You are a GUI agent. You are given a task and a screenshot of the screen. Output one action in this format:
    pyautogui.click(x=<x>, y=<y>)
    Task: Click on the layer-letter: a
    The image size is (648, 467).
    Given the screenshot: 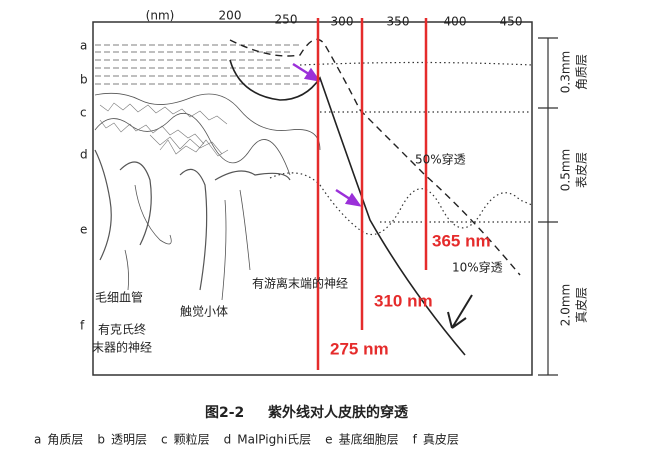 What is the action you would take?
    pyautogui.click(x=83, y=46)
    